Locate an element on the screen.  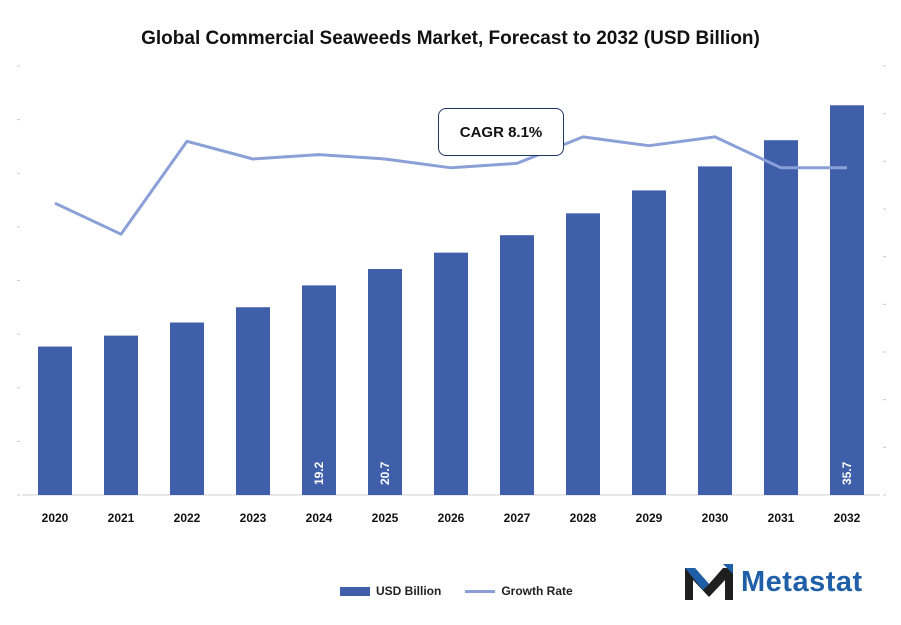
x-tick-label-2030: 2030 is located at coordinates (715, 518).